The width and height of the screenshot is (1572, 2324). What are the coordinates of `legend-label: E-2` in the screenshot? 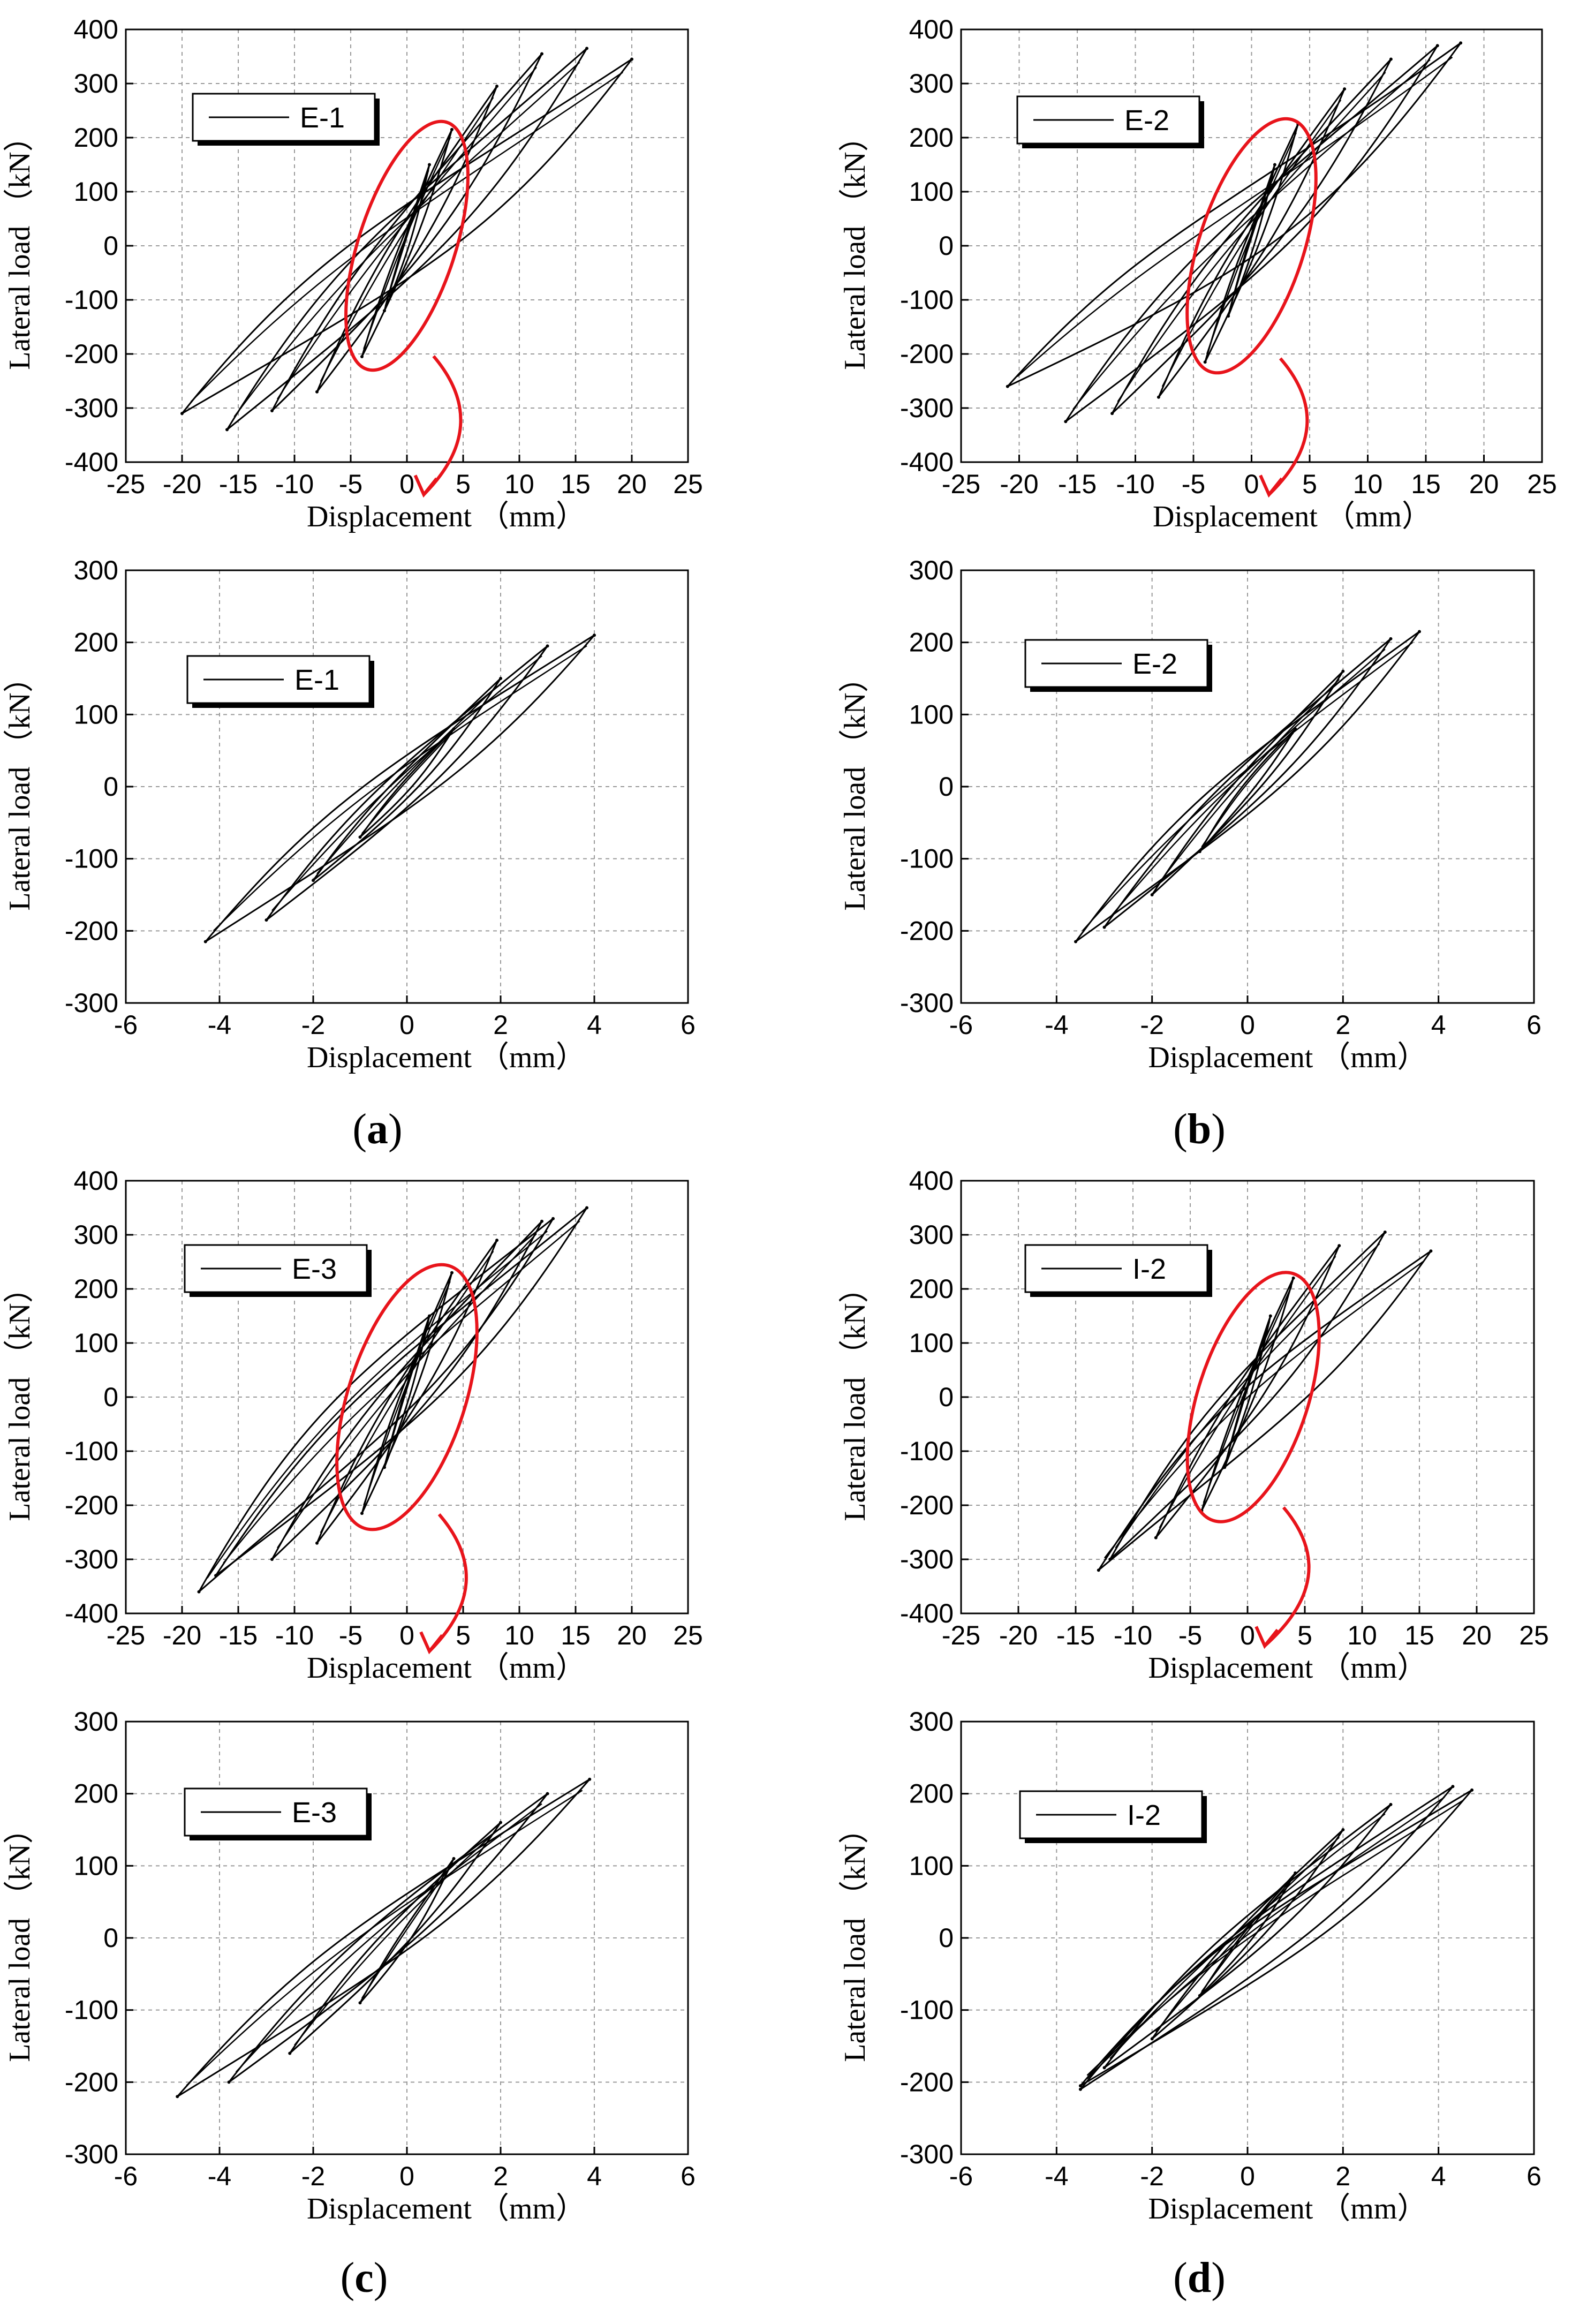 It's located at (1154, 664).